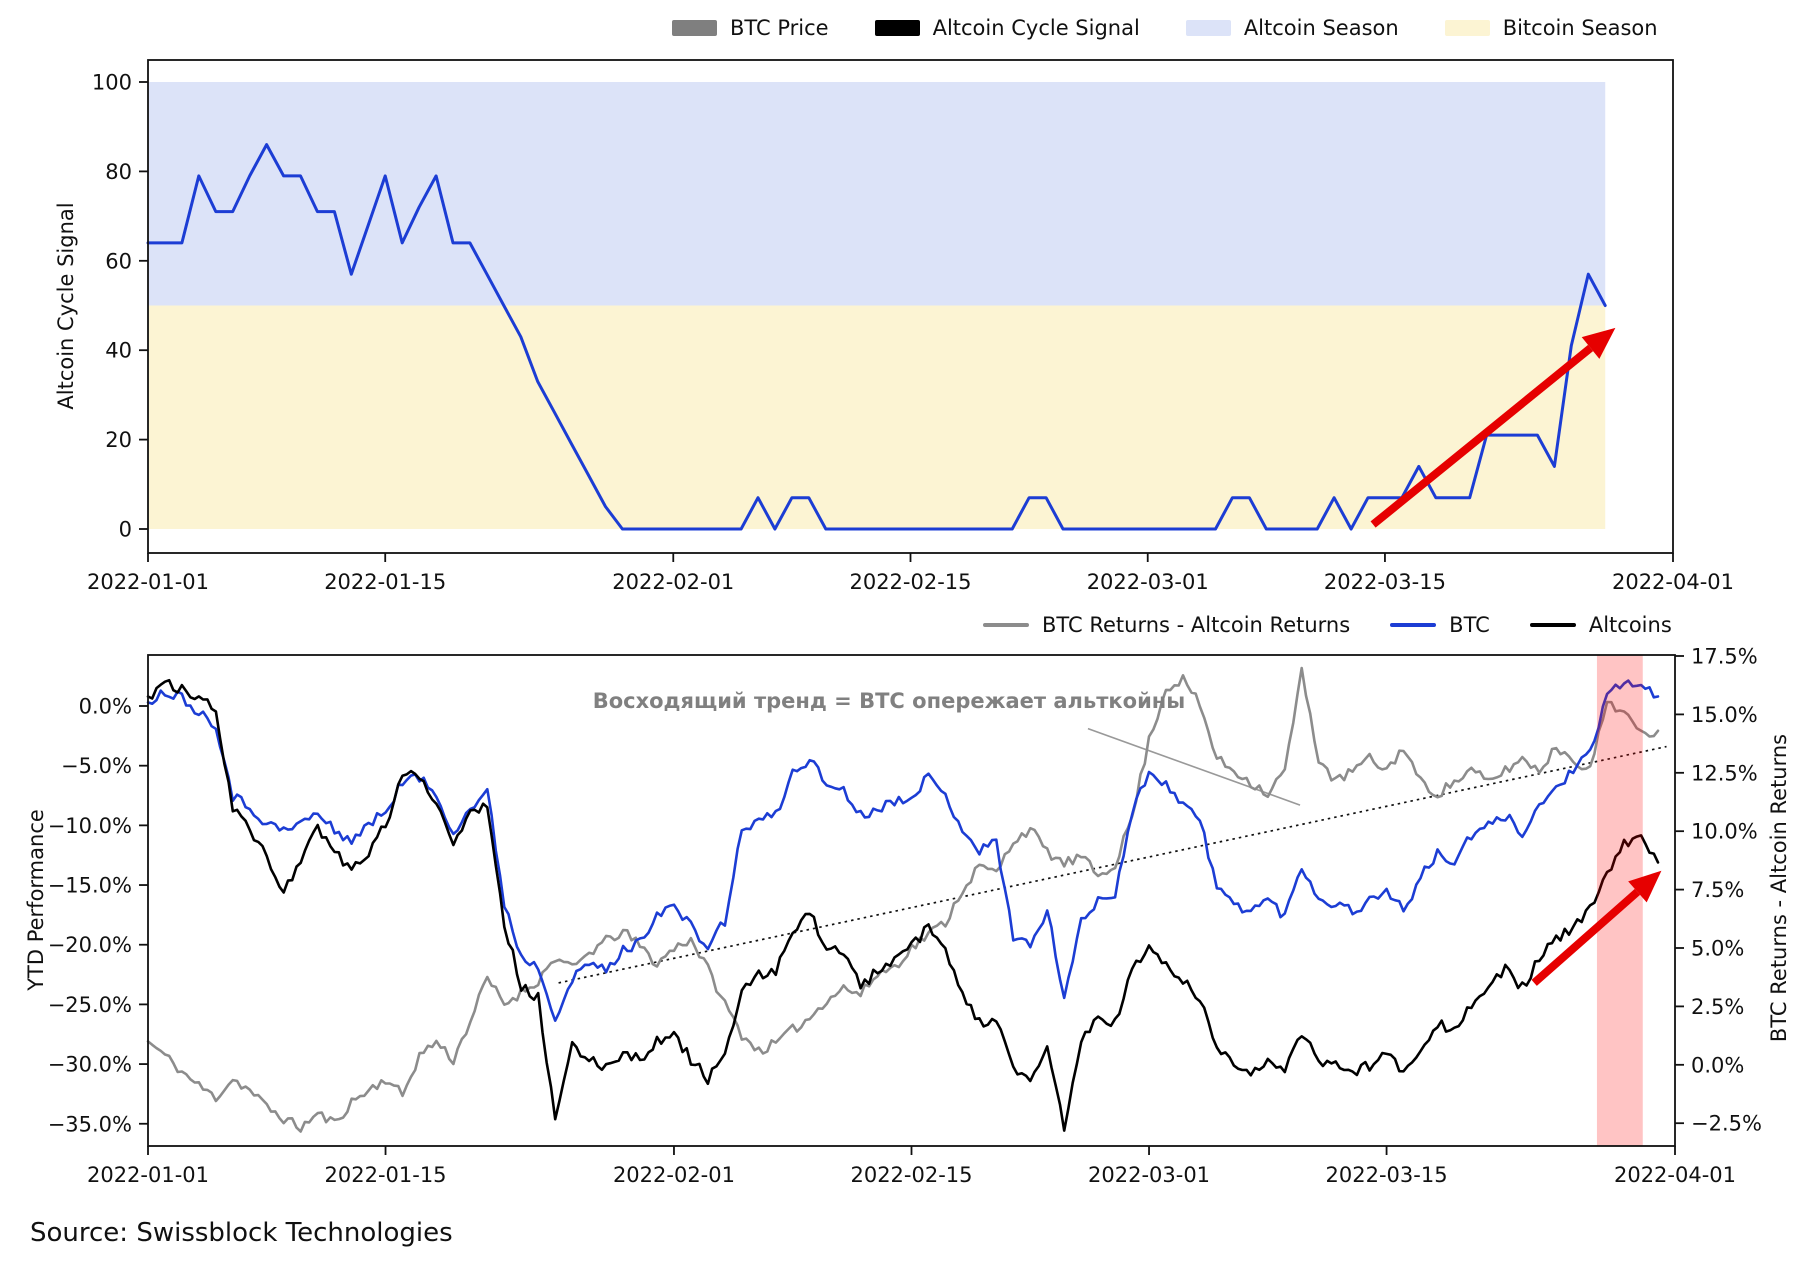  I want to click on top-trend-arrow, so click(1493, 427).